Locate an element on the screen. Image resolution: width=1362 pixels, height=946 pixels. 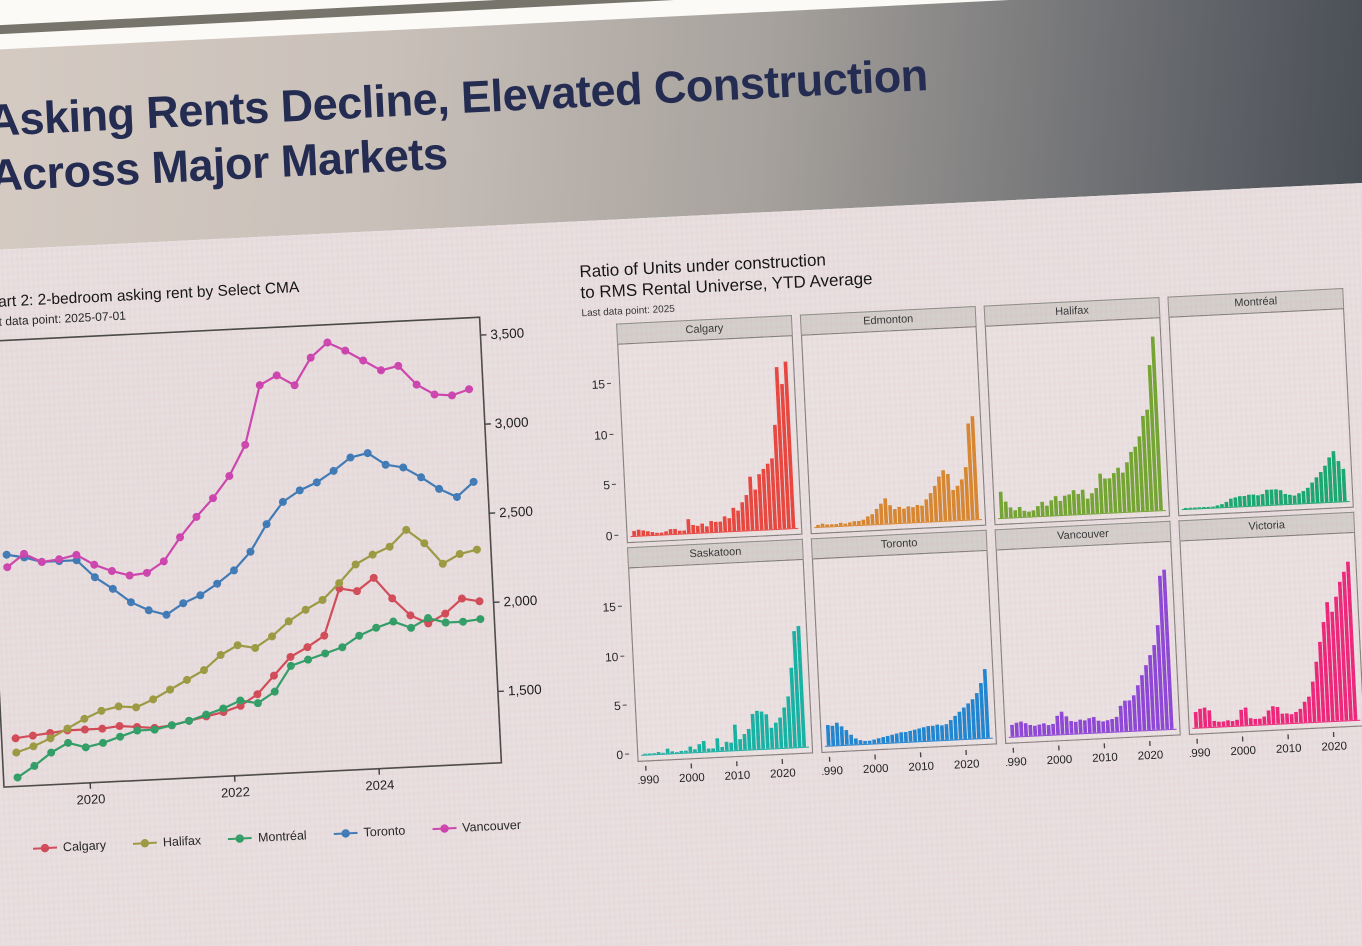
svg-text: 2010 is located at coordinates (1105, 757).